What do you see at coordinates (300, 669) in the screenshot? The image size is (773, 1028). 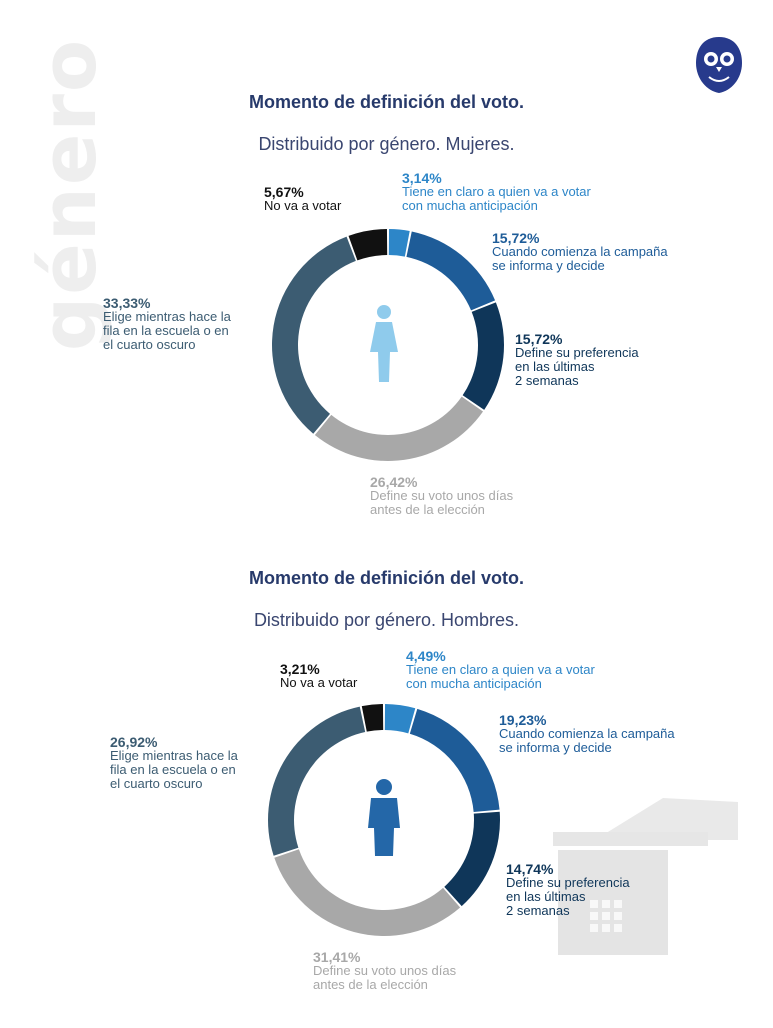 I see `label-percent: 3,21%` at bounding box center [300, 669].